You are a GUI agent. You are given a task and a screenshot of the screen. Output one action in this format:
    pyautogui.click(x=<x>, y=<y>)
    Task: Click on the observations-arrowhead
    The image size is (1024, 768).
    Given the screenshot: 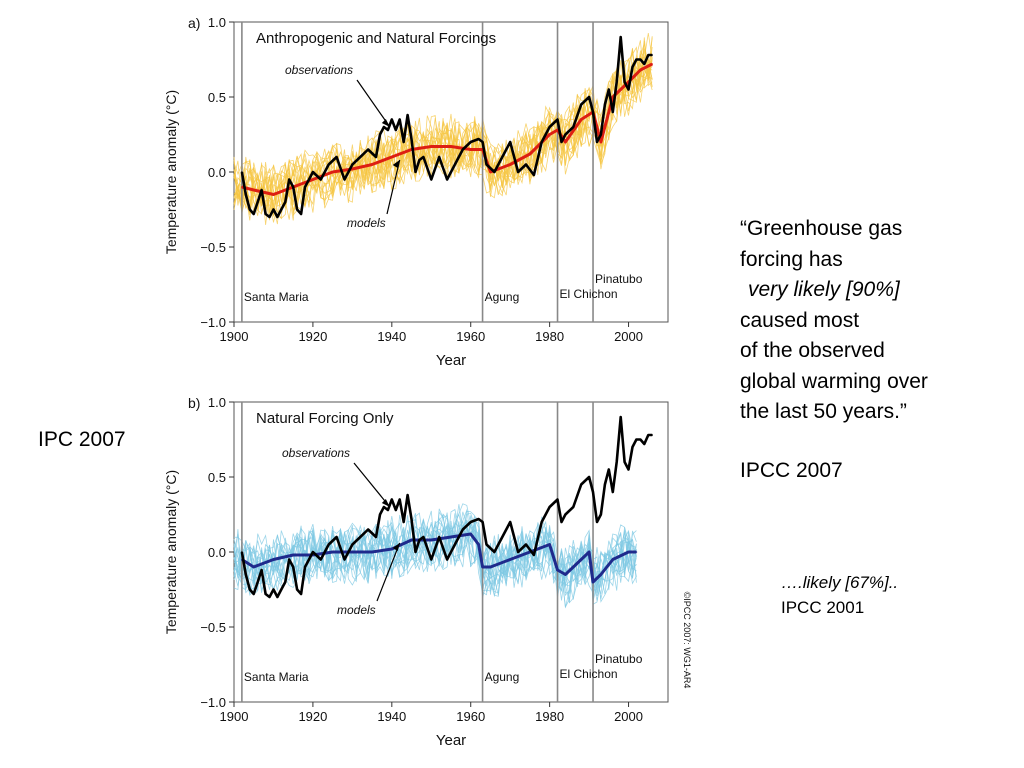 What is the action you would take?
    pyautogui.click(x=385, y=123)
    